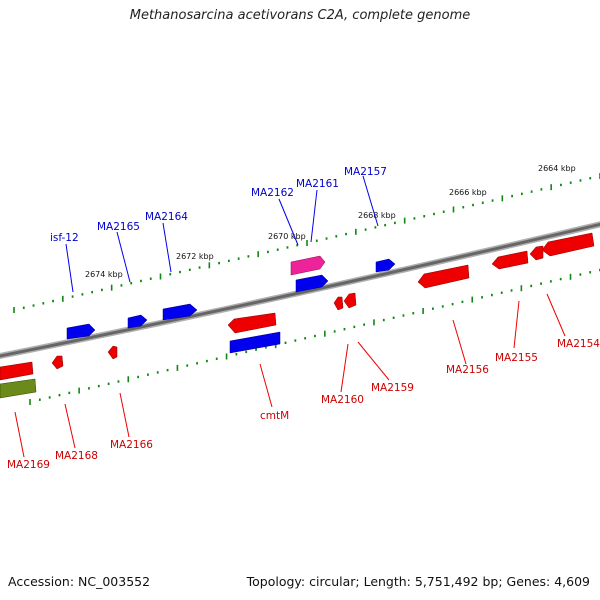 Image resolution: width=600 pixels, height=600 pixels. What do you see at coordinates (443, 276) in the screenshot?
I see `gene-ma2156-arrow` at bounding box center [443, 276].